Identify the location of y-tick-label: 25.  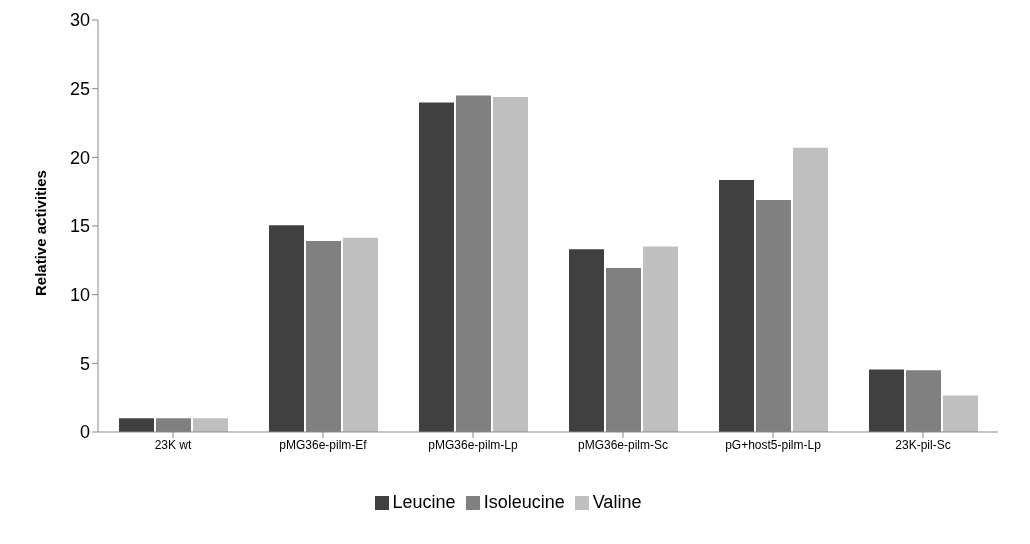
(79, 89).